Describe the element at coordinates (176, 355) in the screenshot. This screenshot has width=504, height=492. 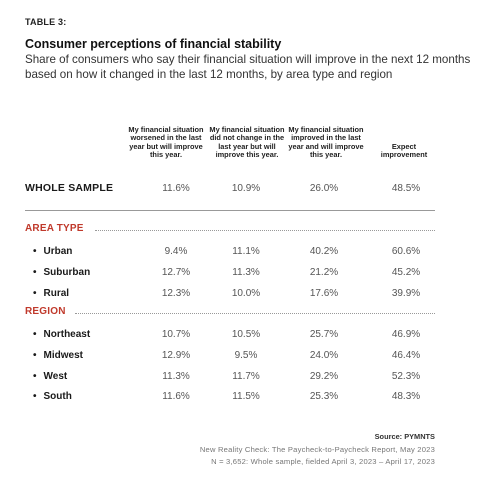
I see `cell-value: 12.9%` at that location.